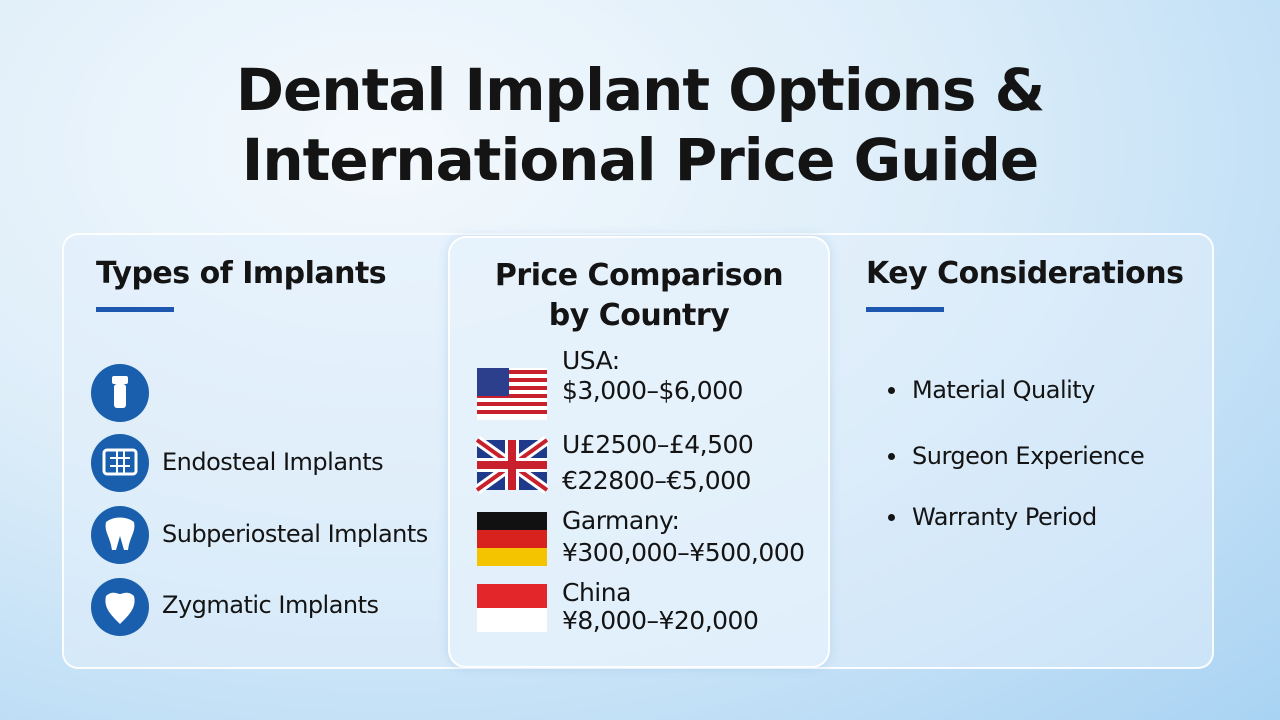  Describe the element at coordinates (640, 160) in the screenshot. I see `title-line: International Price Guide` at that location.